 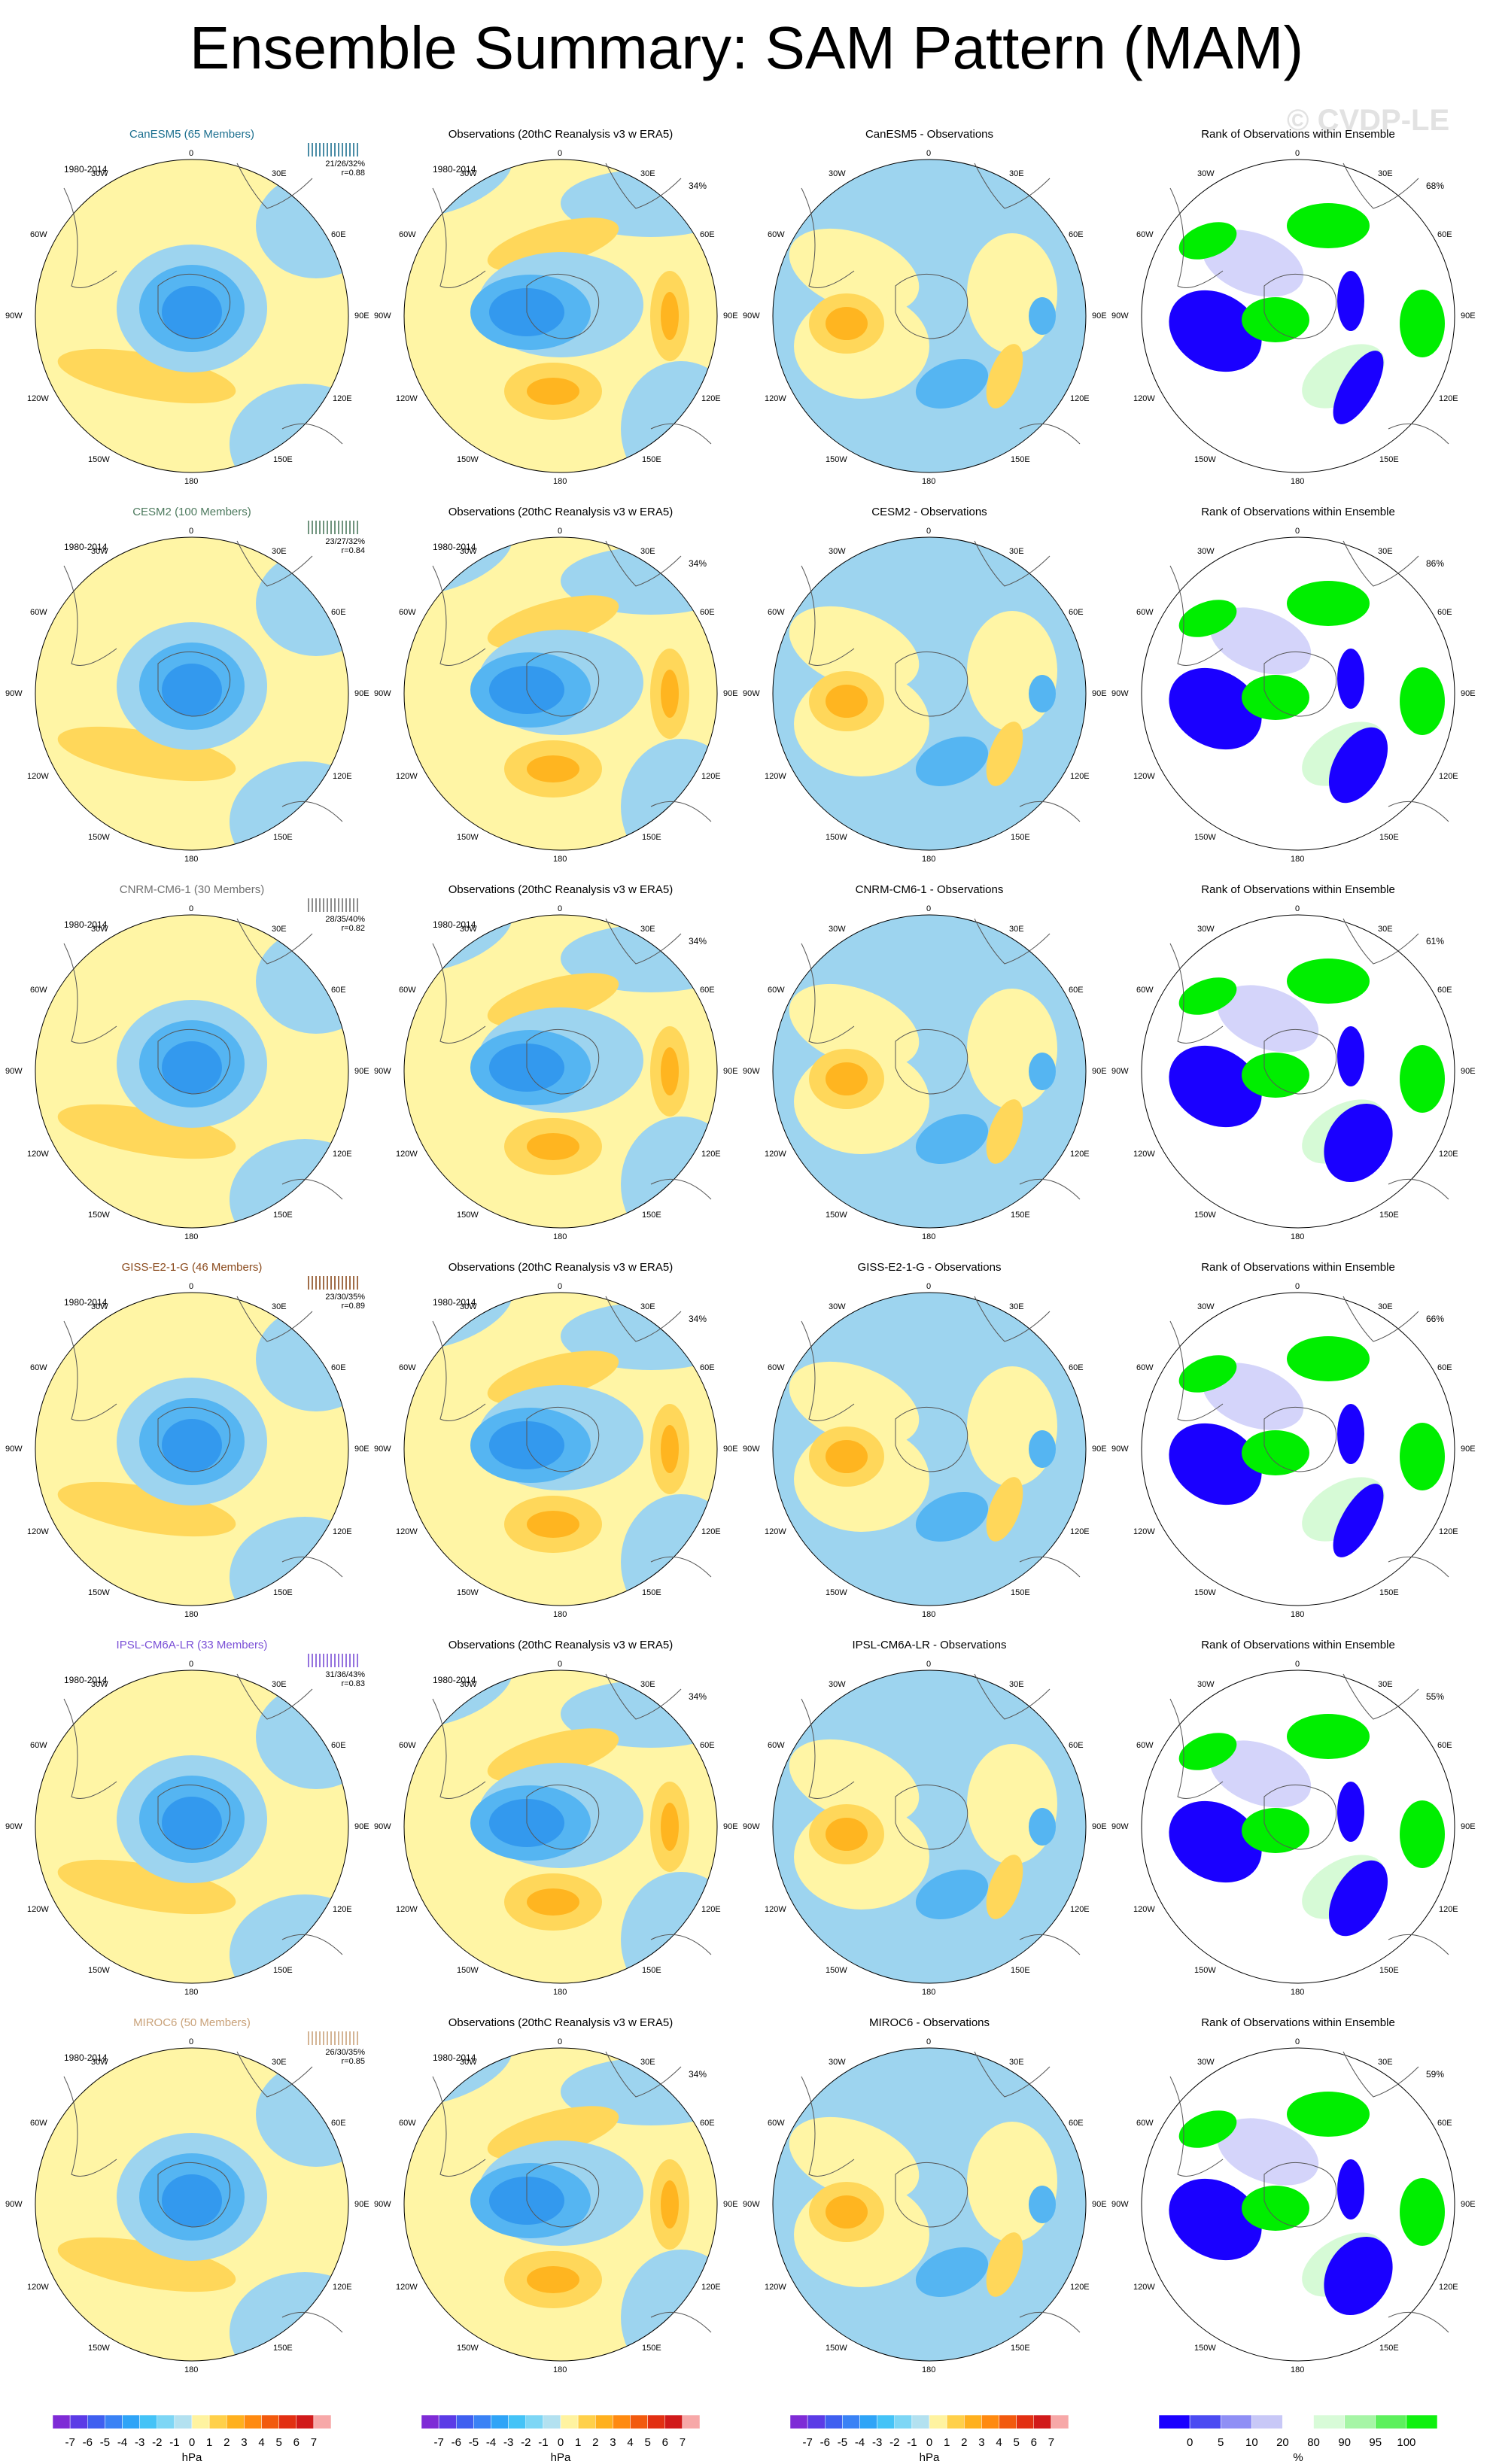 What do you see at coordinates (929, 134) in the screenshot?
I see `difference-title: CanESM5 - Observations` at bounding box center [929, 134].